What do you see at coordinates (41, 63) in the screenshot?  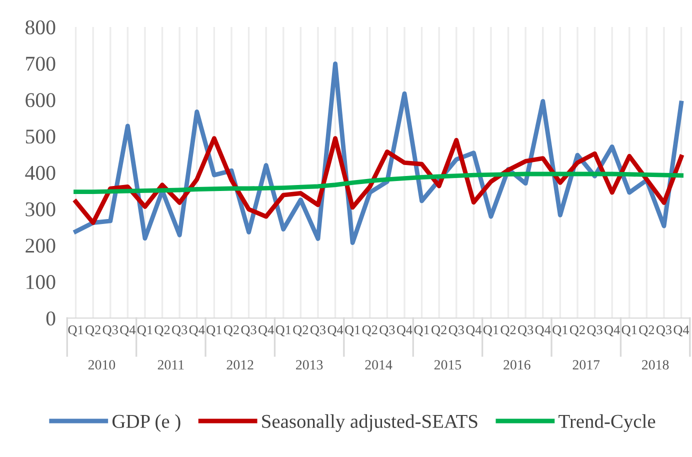 I see `y-tick-label: 700` at bounding box center [41, 63].